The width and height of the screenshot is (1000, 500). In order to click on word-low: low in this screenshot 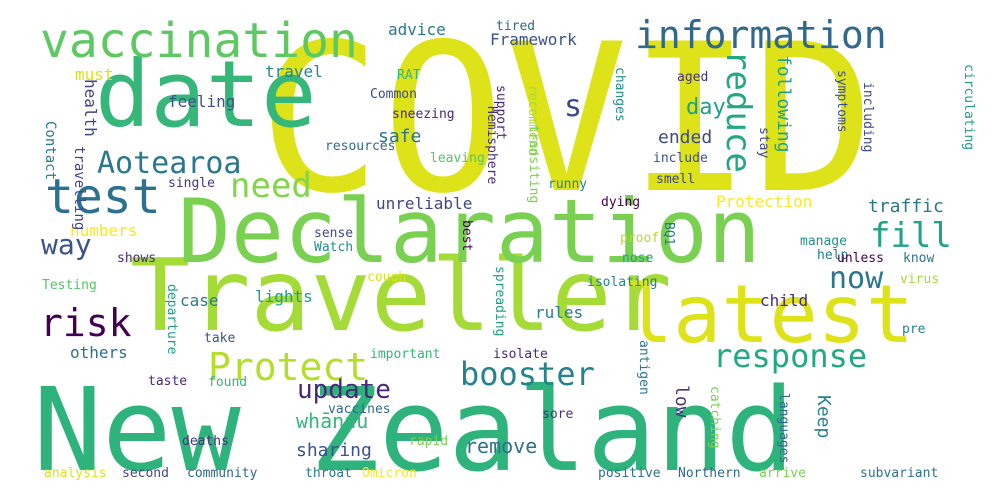, I will do `click(681, 401)`.